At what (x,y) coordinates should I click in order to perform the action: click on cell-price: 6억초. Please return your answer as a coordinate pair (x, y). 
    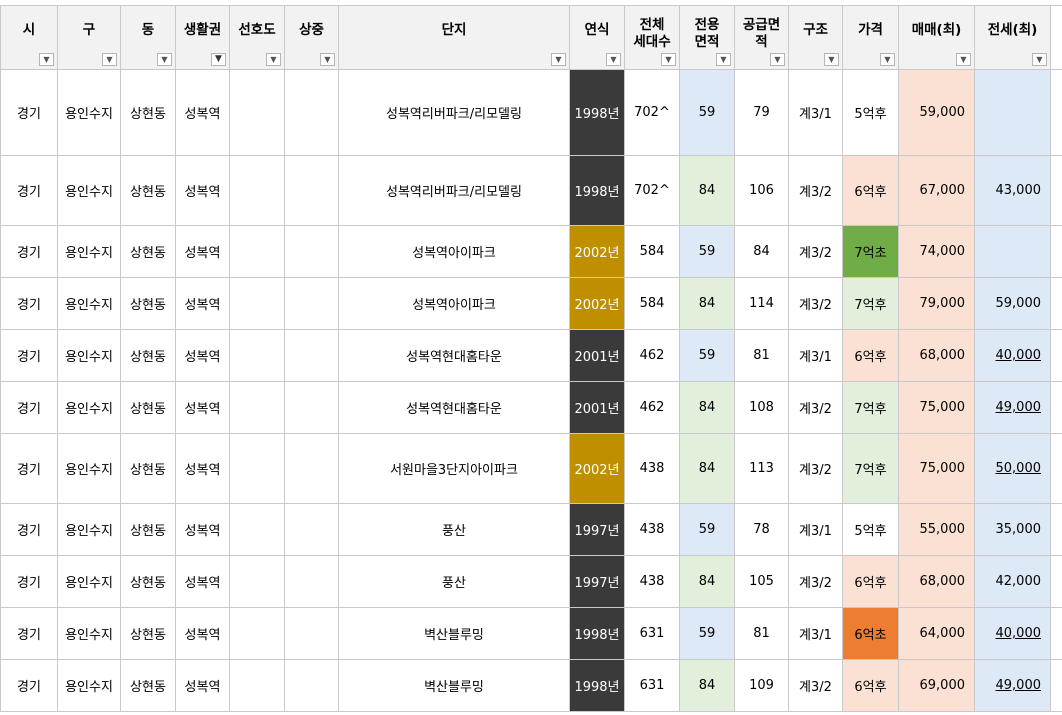
    Looking at the image, I should click on (870, 633).